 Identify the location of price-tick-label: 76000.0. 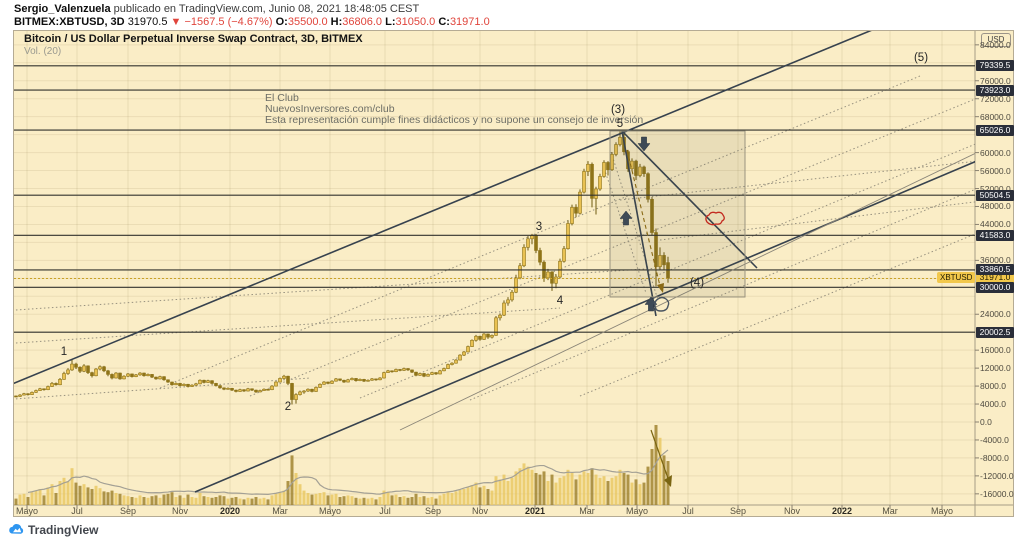
(995, 80).